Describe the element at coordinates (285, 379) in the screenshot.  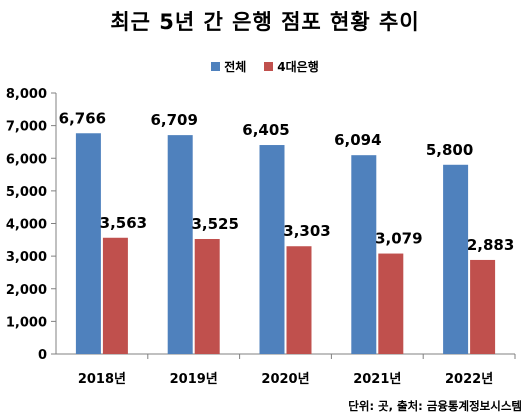
I see `x-tick-label: 2020년` at that location.